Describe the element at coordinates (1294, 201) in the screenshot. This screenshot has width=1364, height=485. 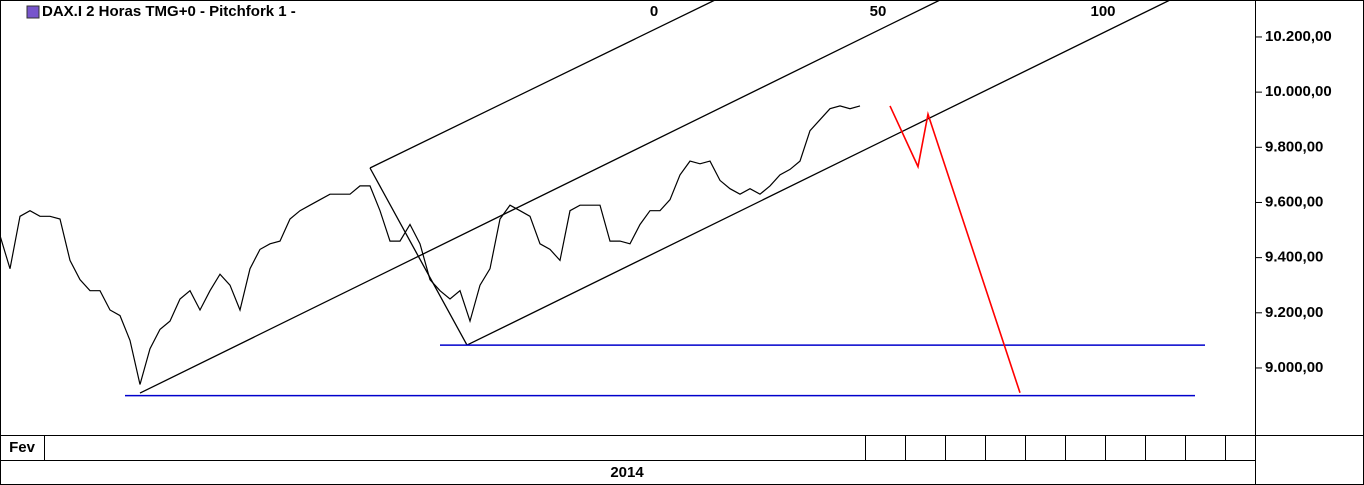
I see `y-tick-label: 9.600,00` at that location.